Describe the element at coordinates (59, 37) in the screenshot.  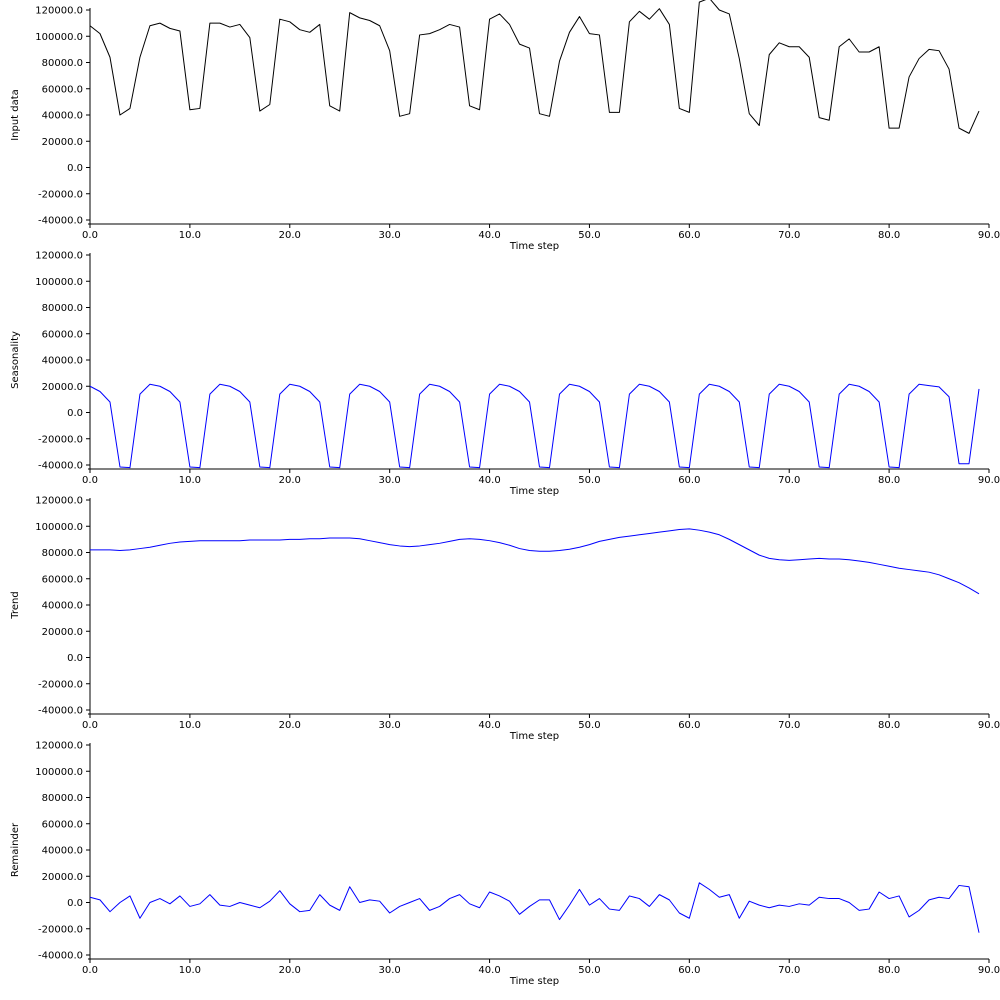
I see `y-tick-label: 100000.0` at that location.